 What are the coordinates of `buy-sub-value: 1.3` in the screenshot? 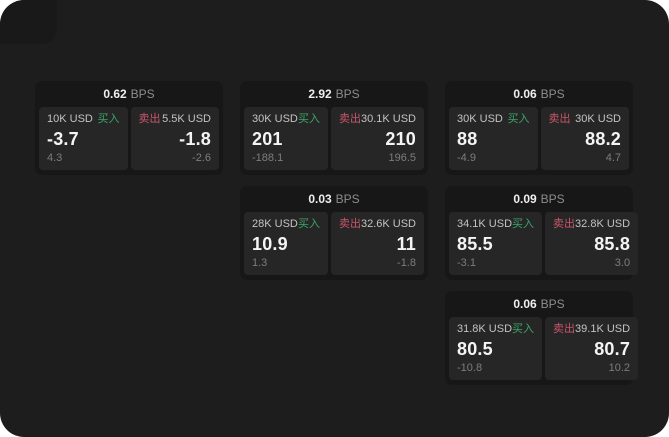 It's located at (260, 263).